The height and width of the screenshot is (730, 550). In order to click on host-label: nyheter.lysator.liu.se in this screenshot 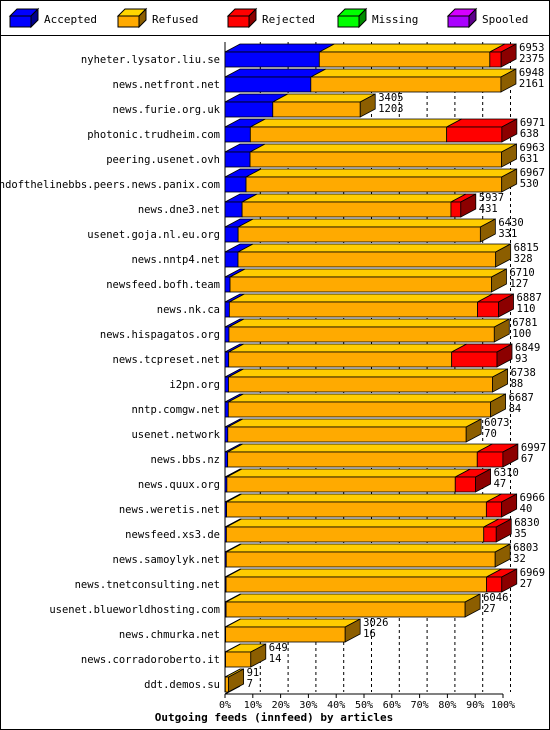, I will do `click(150, 60)`.